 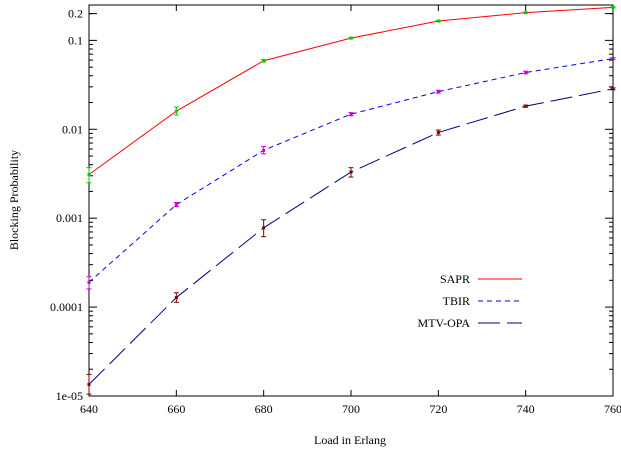 I want to click on legend-label: MTV-OPA, so click(x=444, y=323).